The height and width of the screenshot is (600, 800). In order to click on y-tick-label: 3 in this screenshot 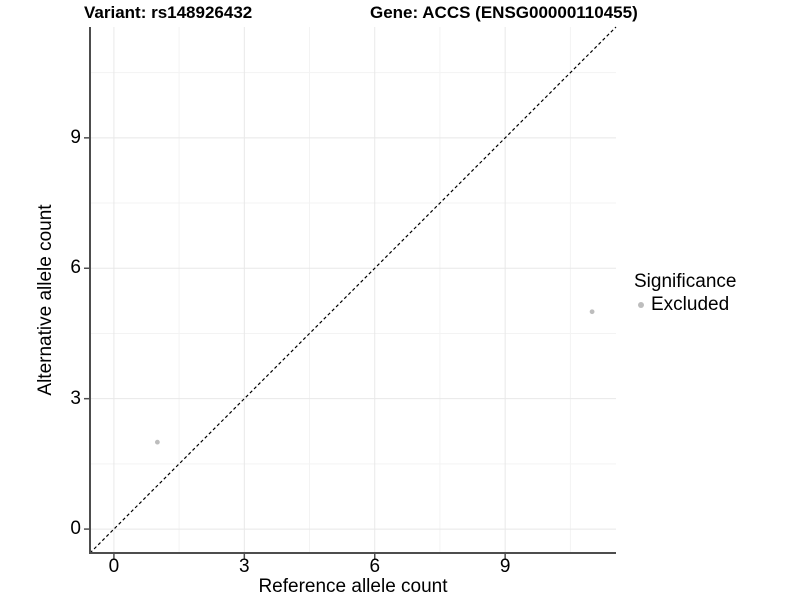, I will do `click(75, 398)`.